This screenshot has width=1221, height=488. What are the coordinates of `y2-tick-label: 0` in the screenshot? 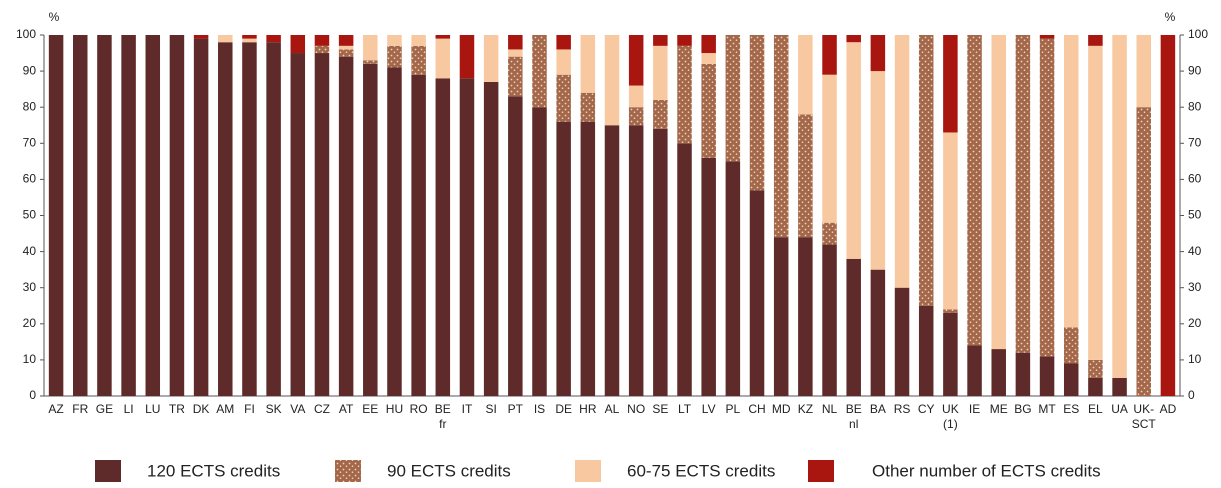 It's located at (1191, 395).